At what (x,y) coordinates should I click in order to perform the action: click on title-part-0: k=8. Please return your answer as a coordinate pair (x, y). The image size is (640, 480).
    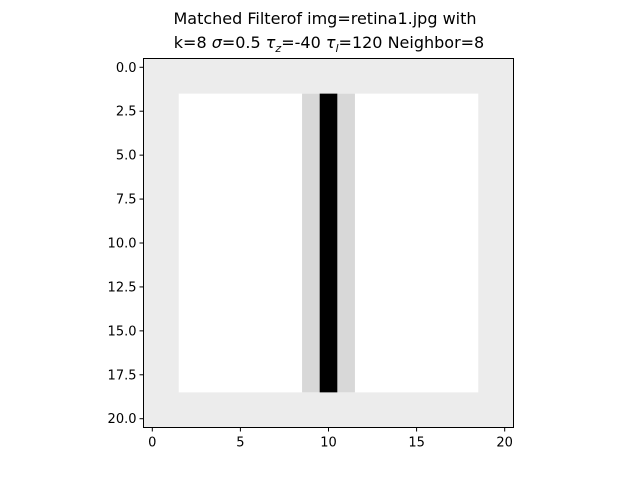
    Looking at the image, I should click on (193, 42).